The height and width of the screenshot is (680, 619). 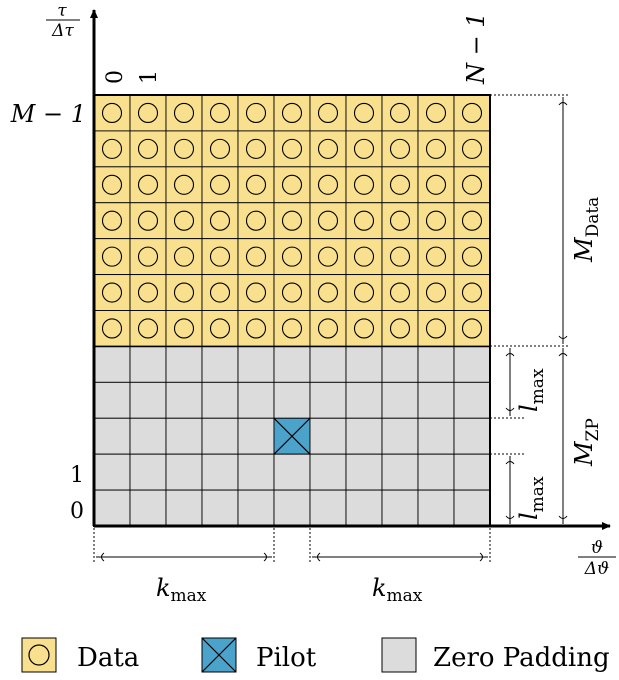 I want to click on k-max-right-label: kmax, so click(x=397, y=590).